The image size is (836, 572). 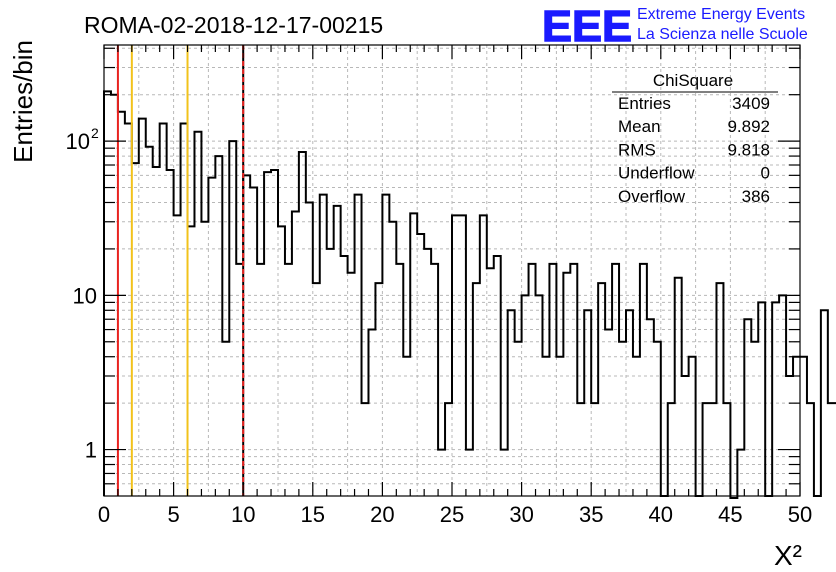 What do you see at coordinates (591, 514) in the screenshot?
I see `x-tick-label: 35` at bounding box center [591, 514].